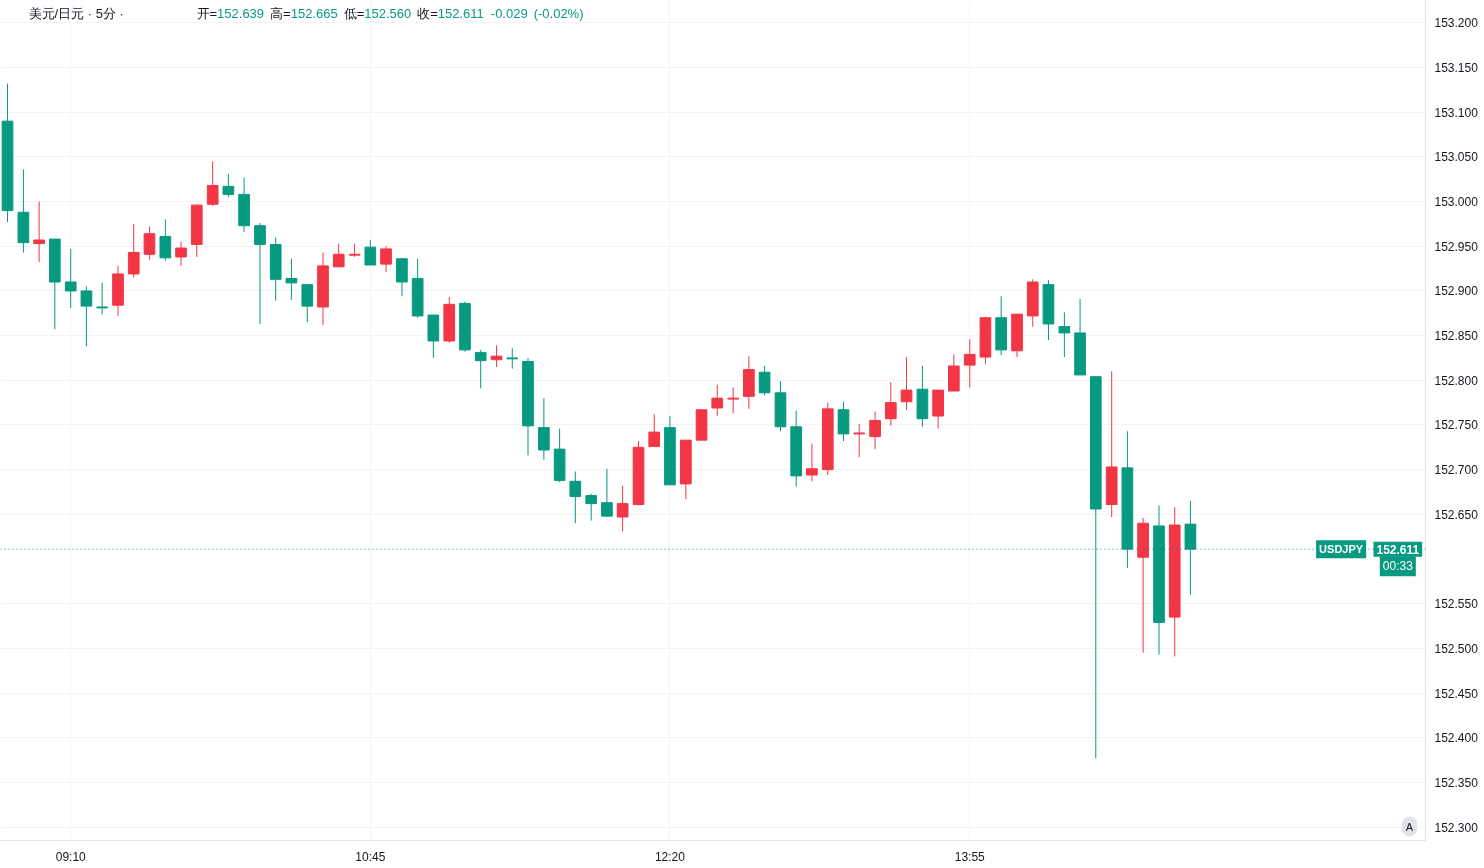 The height and width of the screenshot is (868, 1484). I want to click on y-tick-label: 153.000, so click(1456, 202).